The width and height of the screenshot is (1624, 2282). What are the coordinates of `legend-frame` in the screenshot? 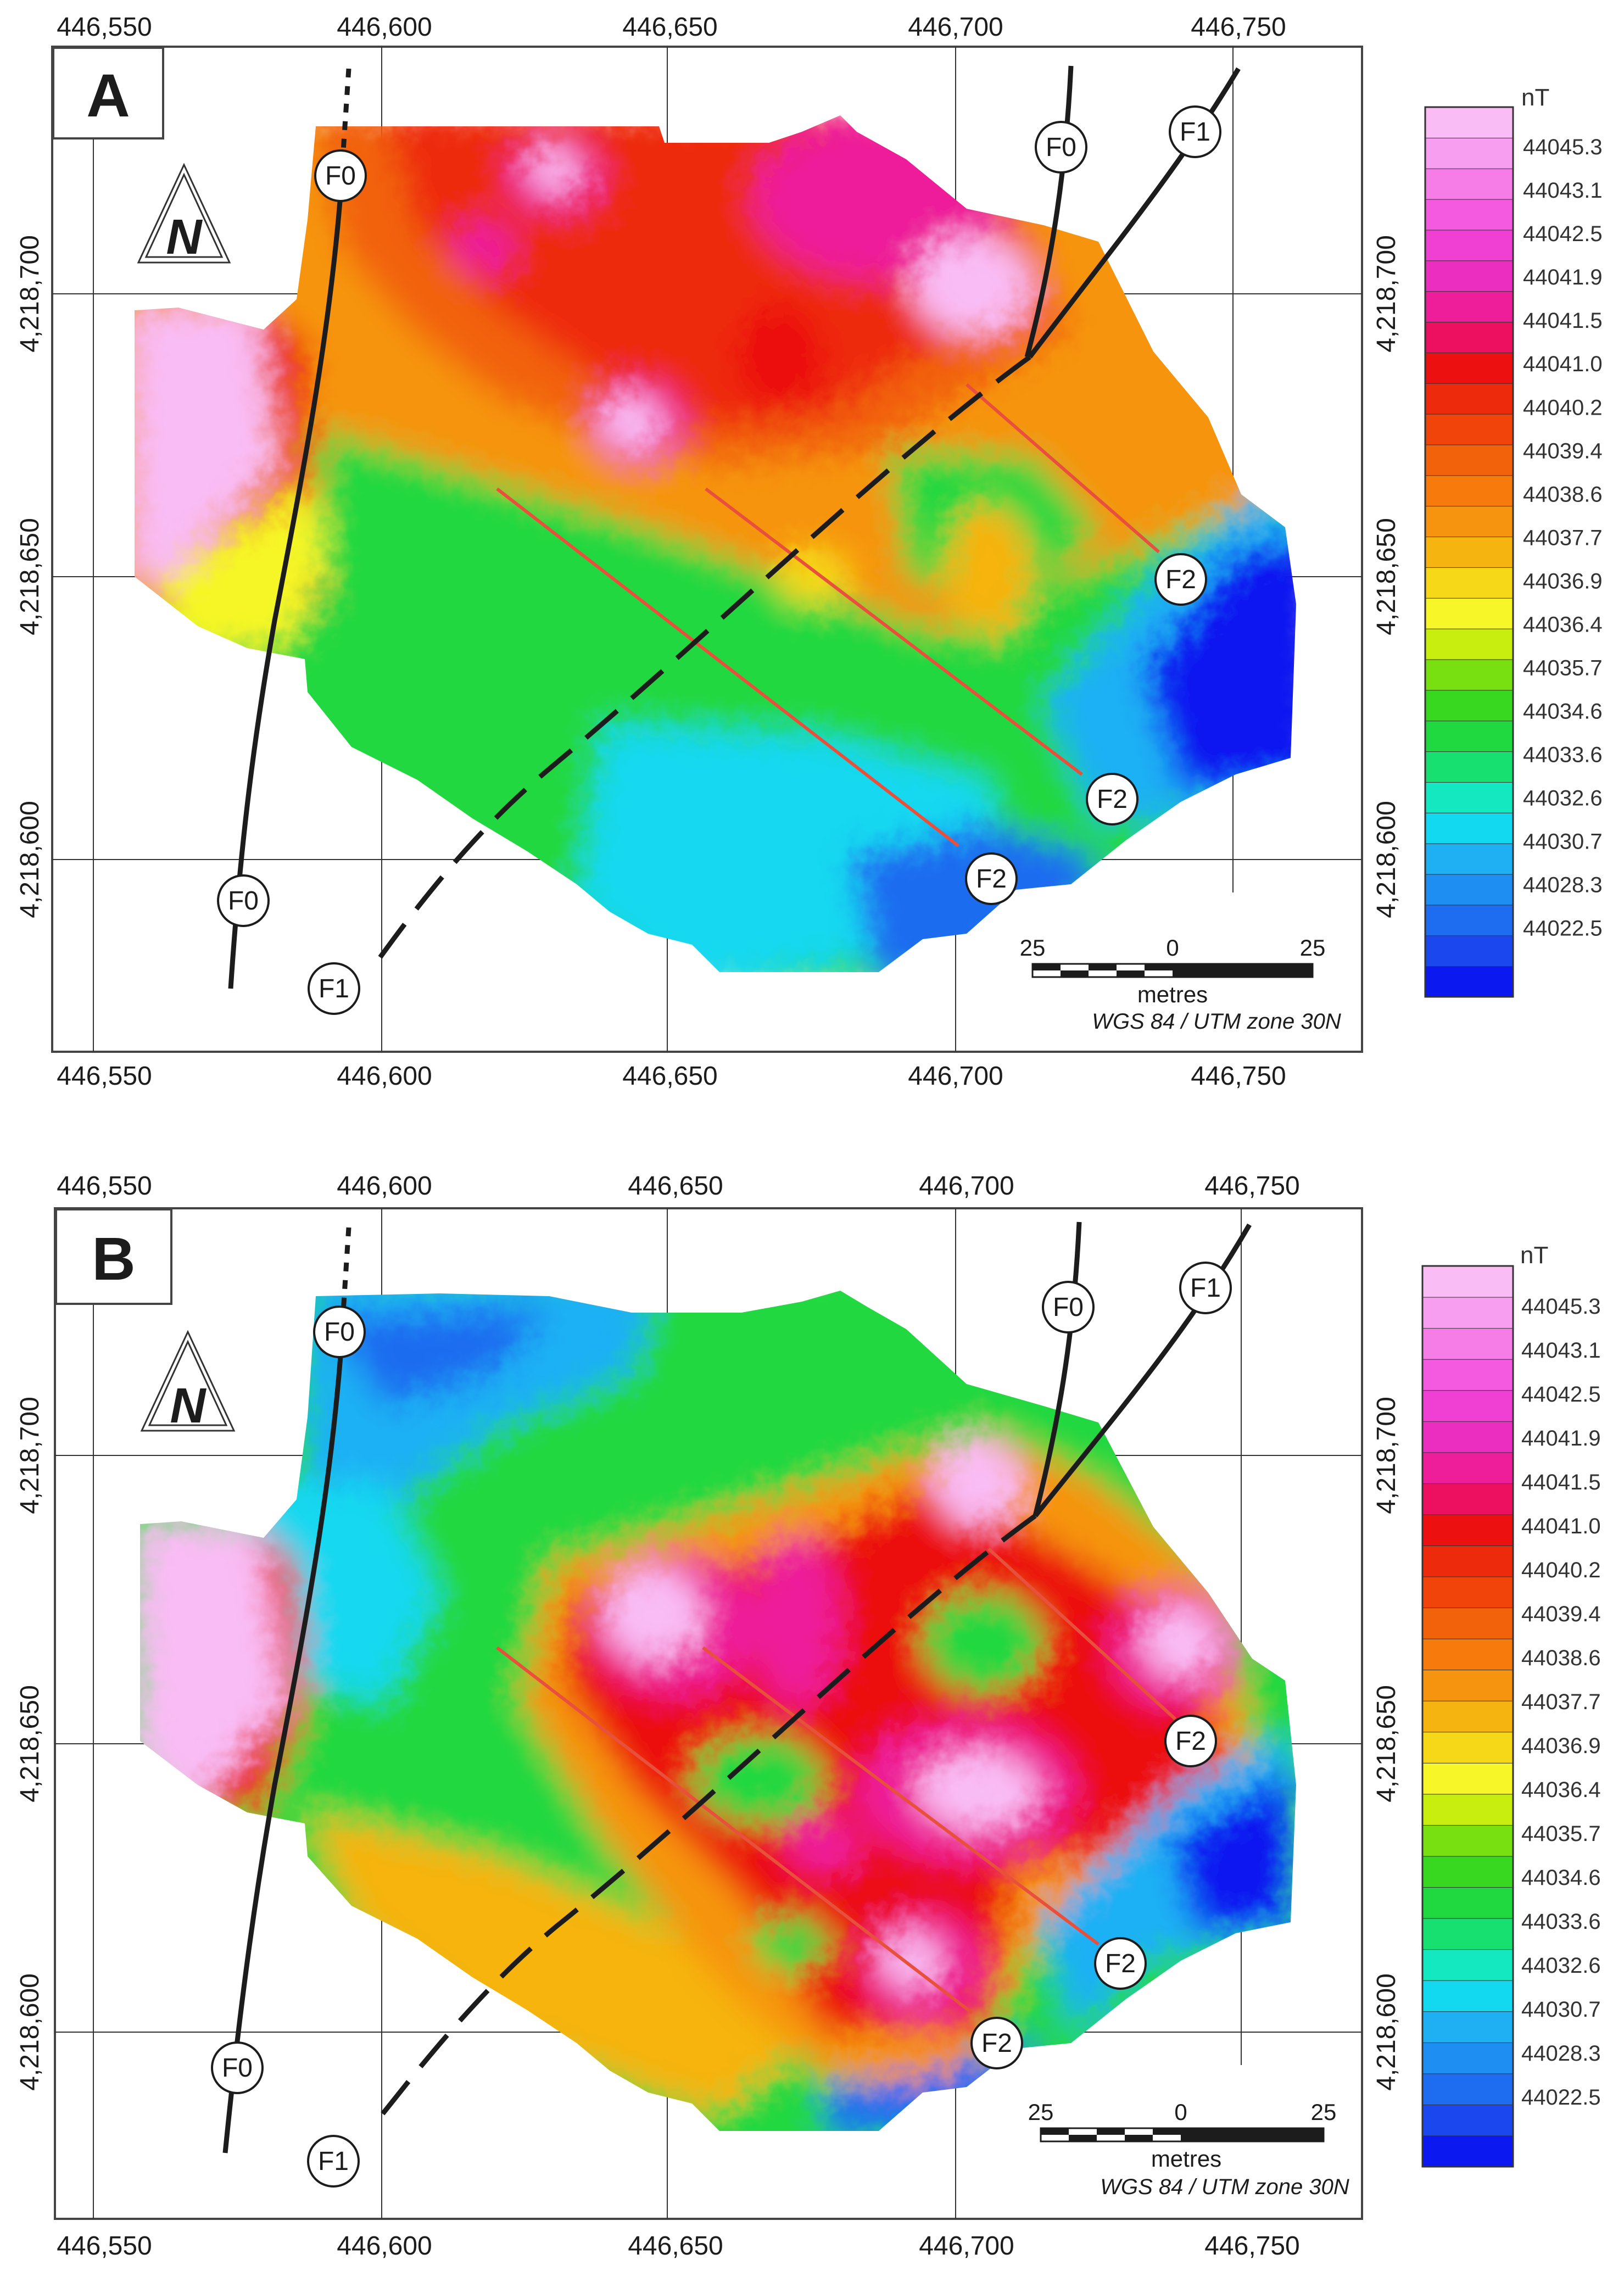 It's located at (1467, 1716).